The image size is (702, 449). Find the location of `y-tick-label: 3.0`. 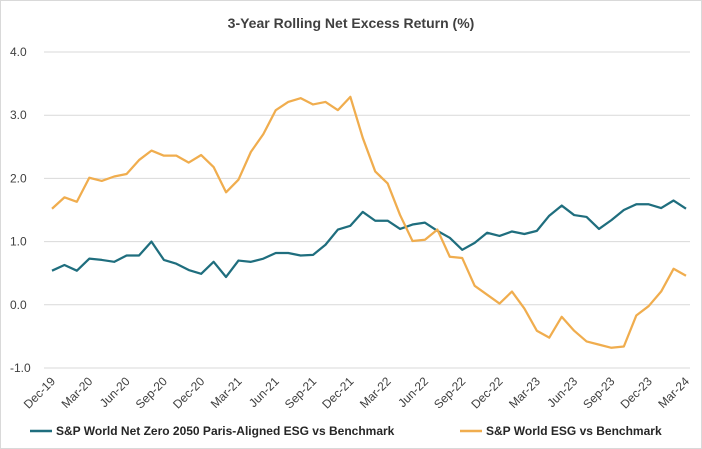

y-tick-label: 3.0 is located at coordinates (18, 115).